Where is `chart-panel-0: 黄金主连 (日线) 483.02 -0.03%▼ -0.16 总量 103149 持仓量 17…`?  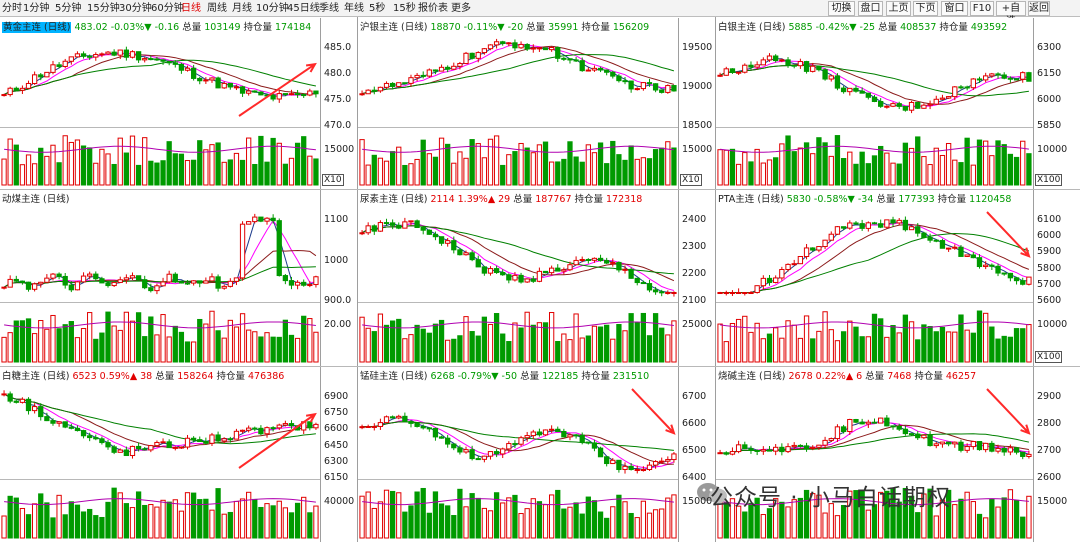 chart-panel-0: 黄金主连 (日线) 483.02 -0.03%▼ -0.16 总量 103149 持仓量 17… is located at coordinates (178, 103).